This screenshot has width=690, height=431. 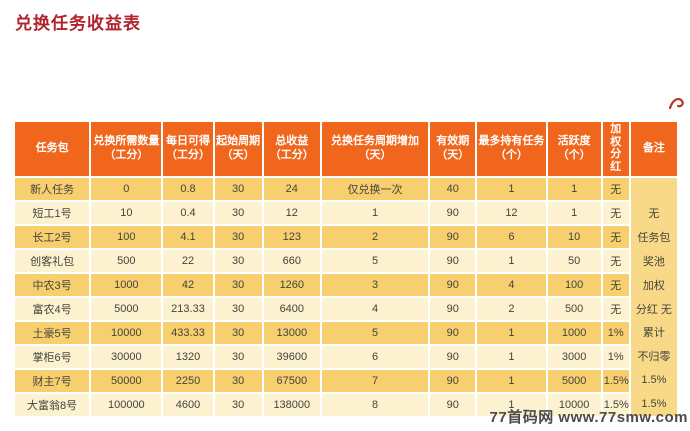 What do you see at coordinates (188, 404) in the screenshot?
I see `value-cell: 4600` at bounding box center [188, 404].